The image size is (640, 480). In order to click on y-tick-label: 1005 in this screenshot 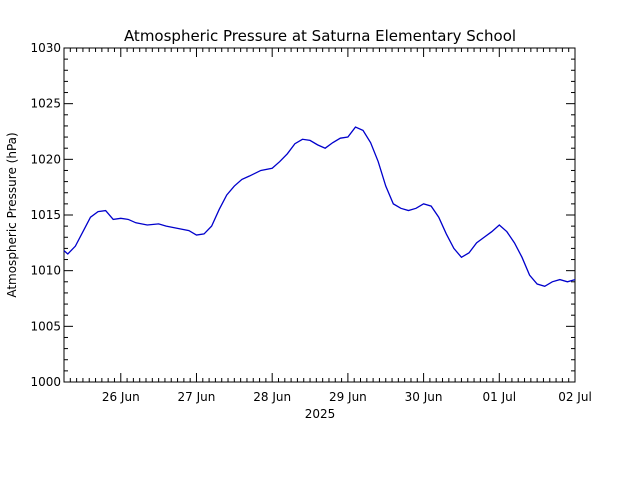, I will do `click(45, 326)`.